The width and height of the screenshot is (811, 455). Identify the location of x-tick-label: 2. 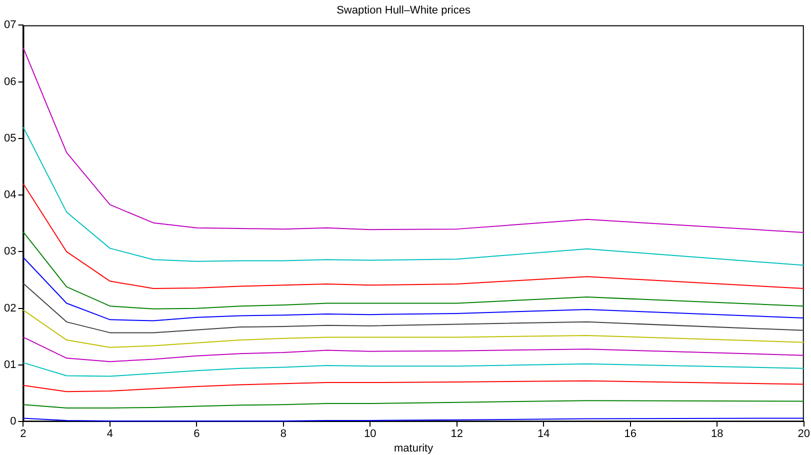
(23, 434).